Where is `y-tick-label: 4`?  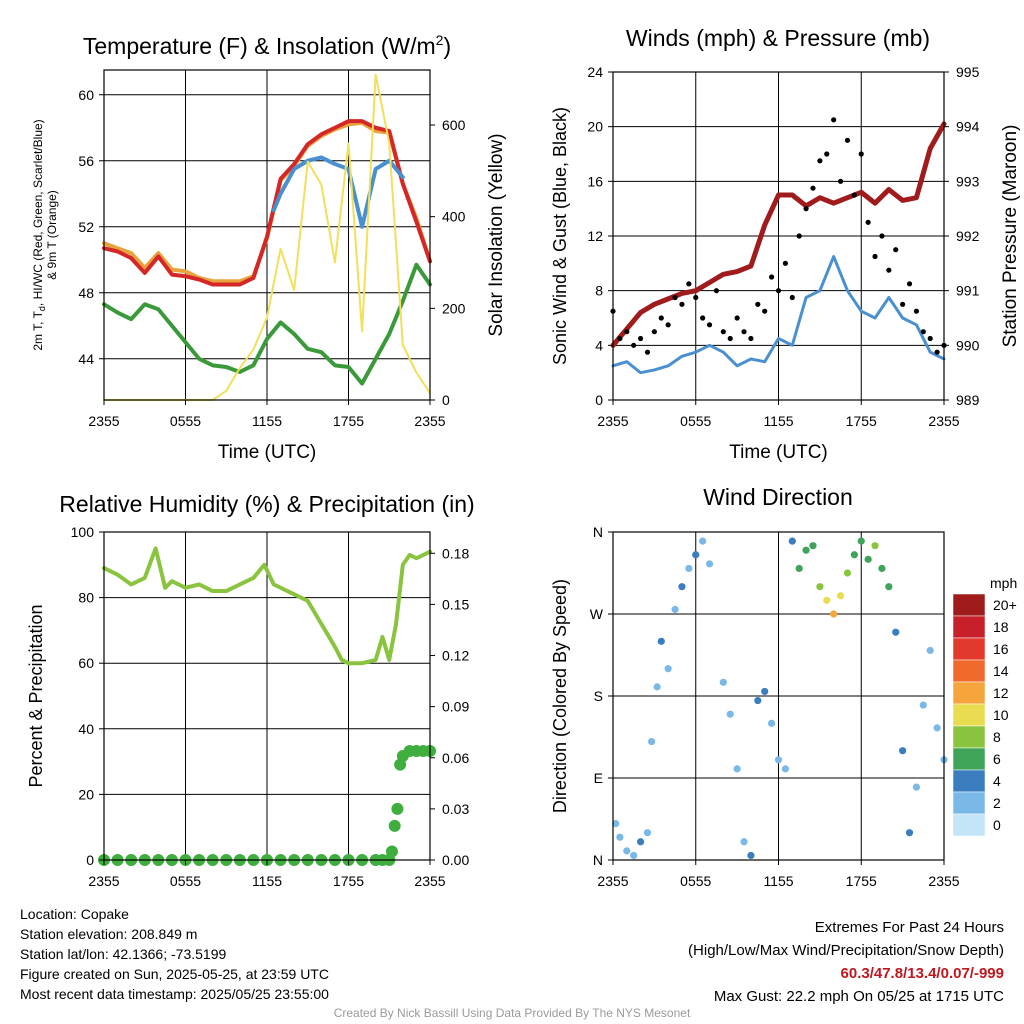
y-tick-label: 4 is located at coordinates (599, 345).